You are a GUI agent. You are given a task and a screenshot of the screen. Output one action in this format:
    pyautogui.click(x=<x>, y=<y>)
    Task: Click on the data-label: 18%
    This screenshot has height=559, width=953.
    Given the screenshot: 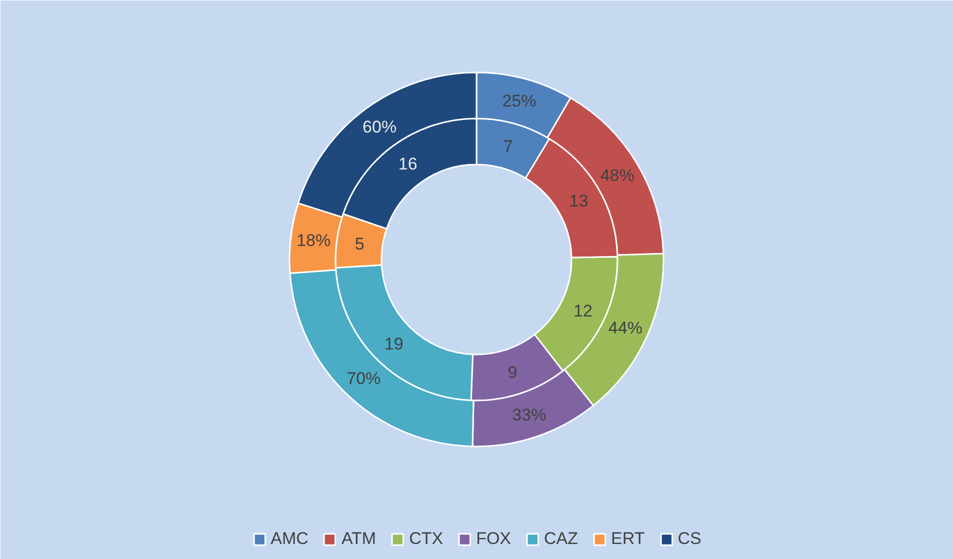 What is the action you would take?
    pyautogui.click(x=313, y=240)
    